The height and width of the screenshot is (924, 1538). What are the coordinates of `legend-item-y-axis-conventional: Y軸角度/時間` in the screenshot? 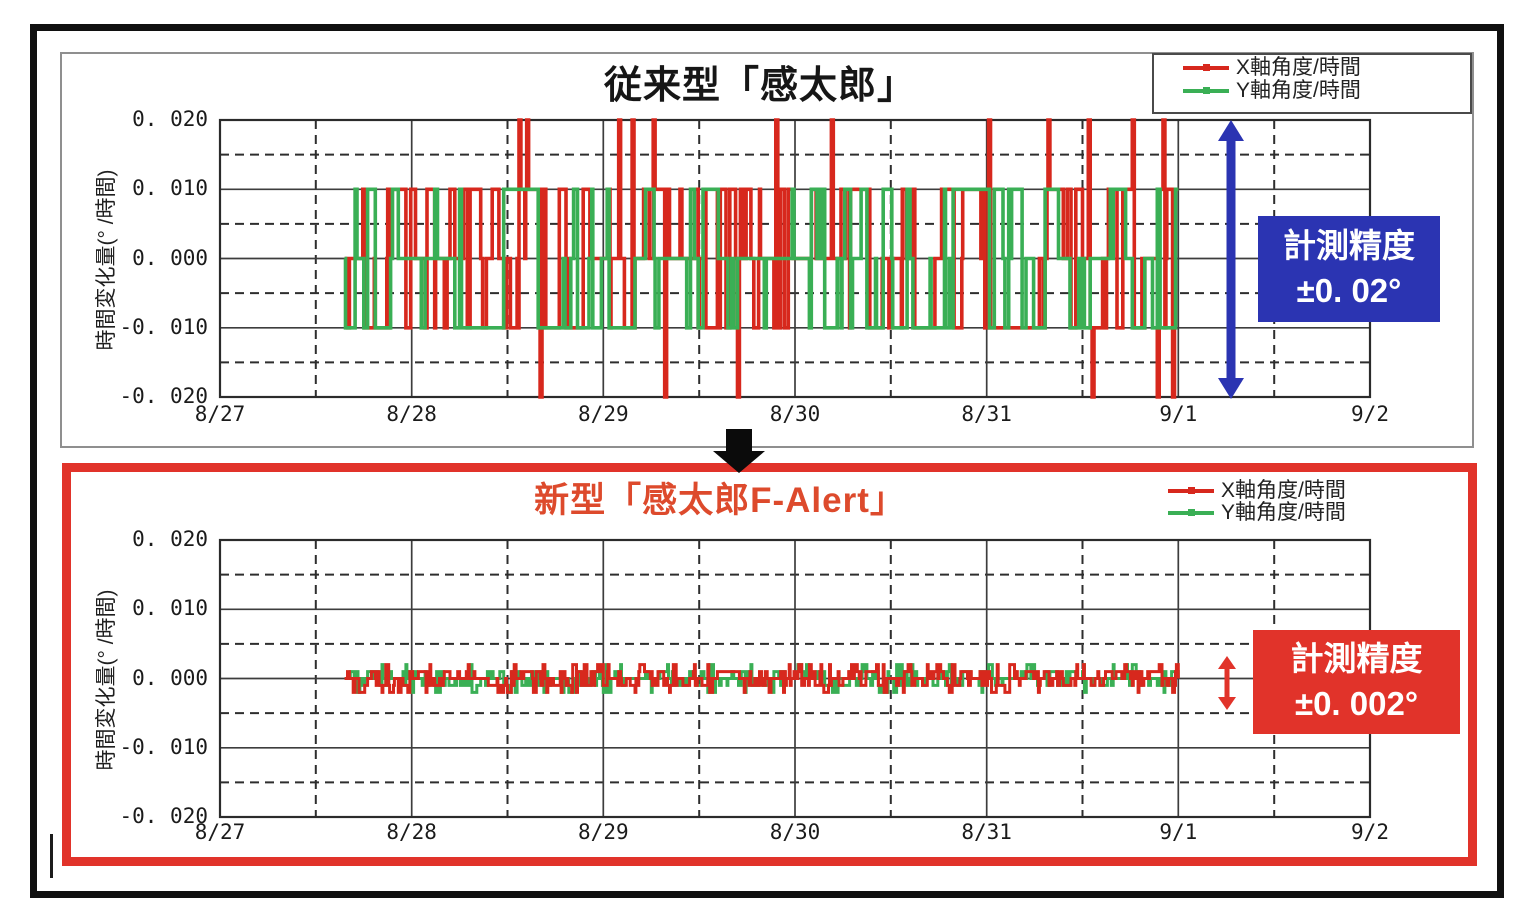 It's located at (1272, 91).